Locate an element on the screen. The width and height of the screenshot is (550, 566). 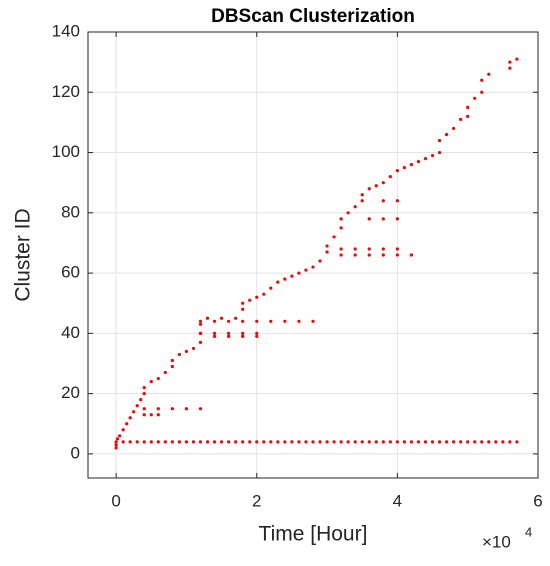
y-tick-label: 40 is located at coordinates (70, 332).